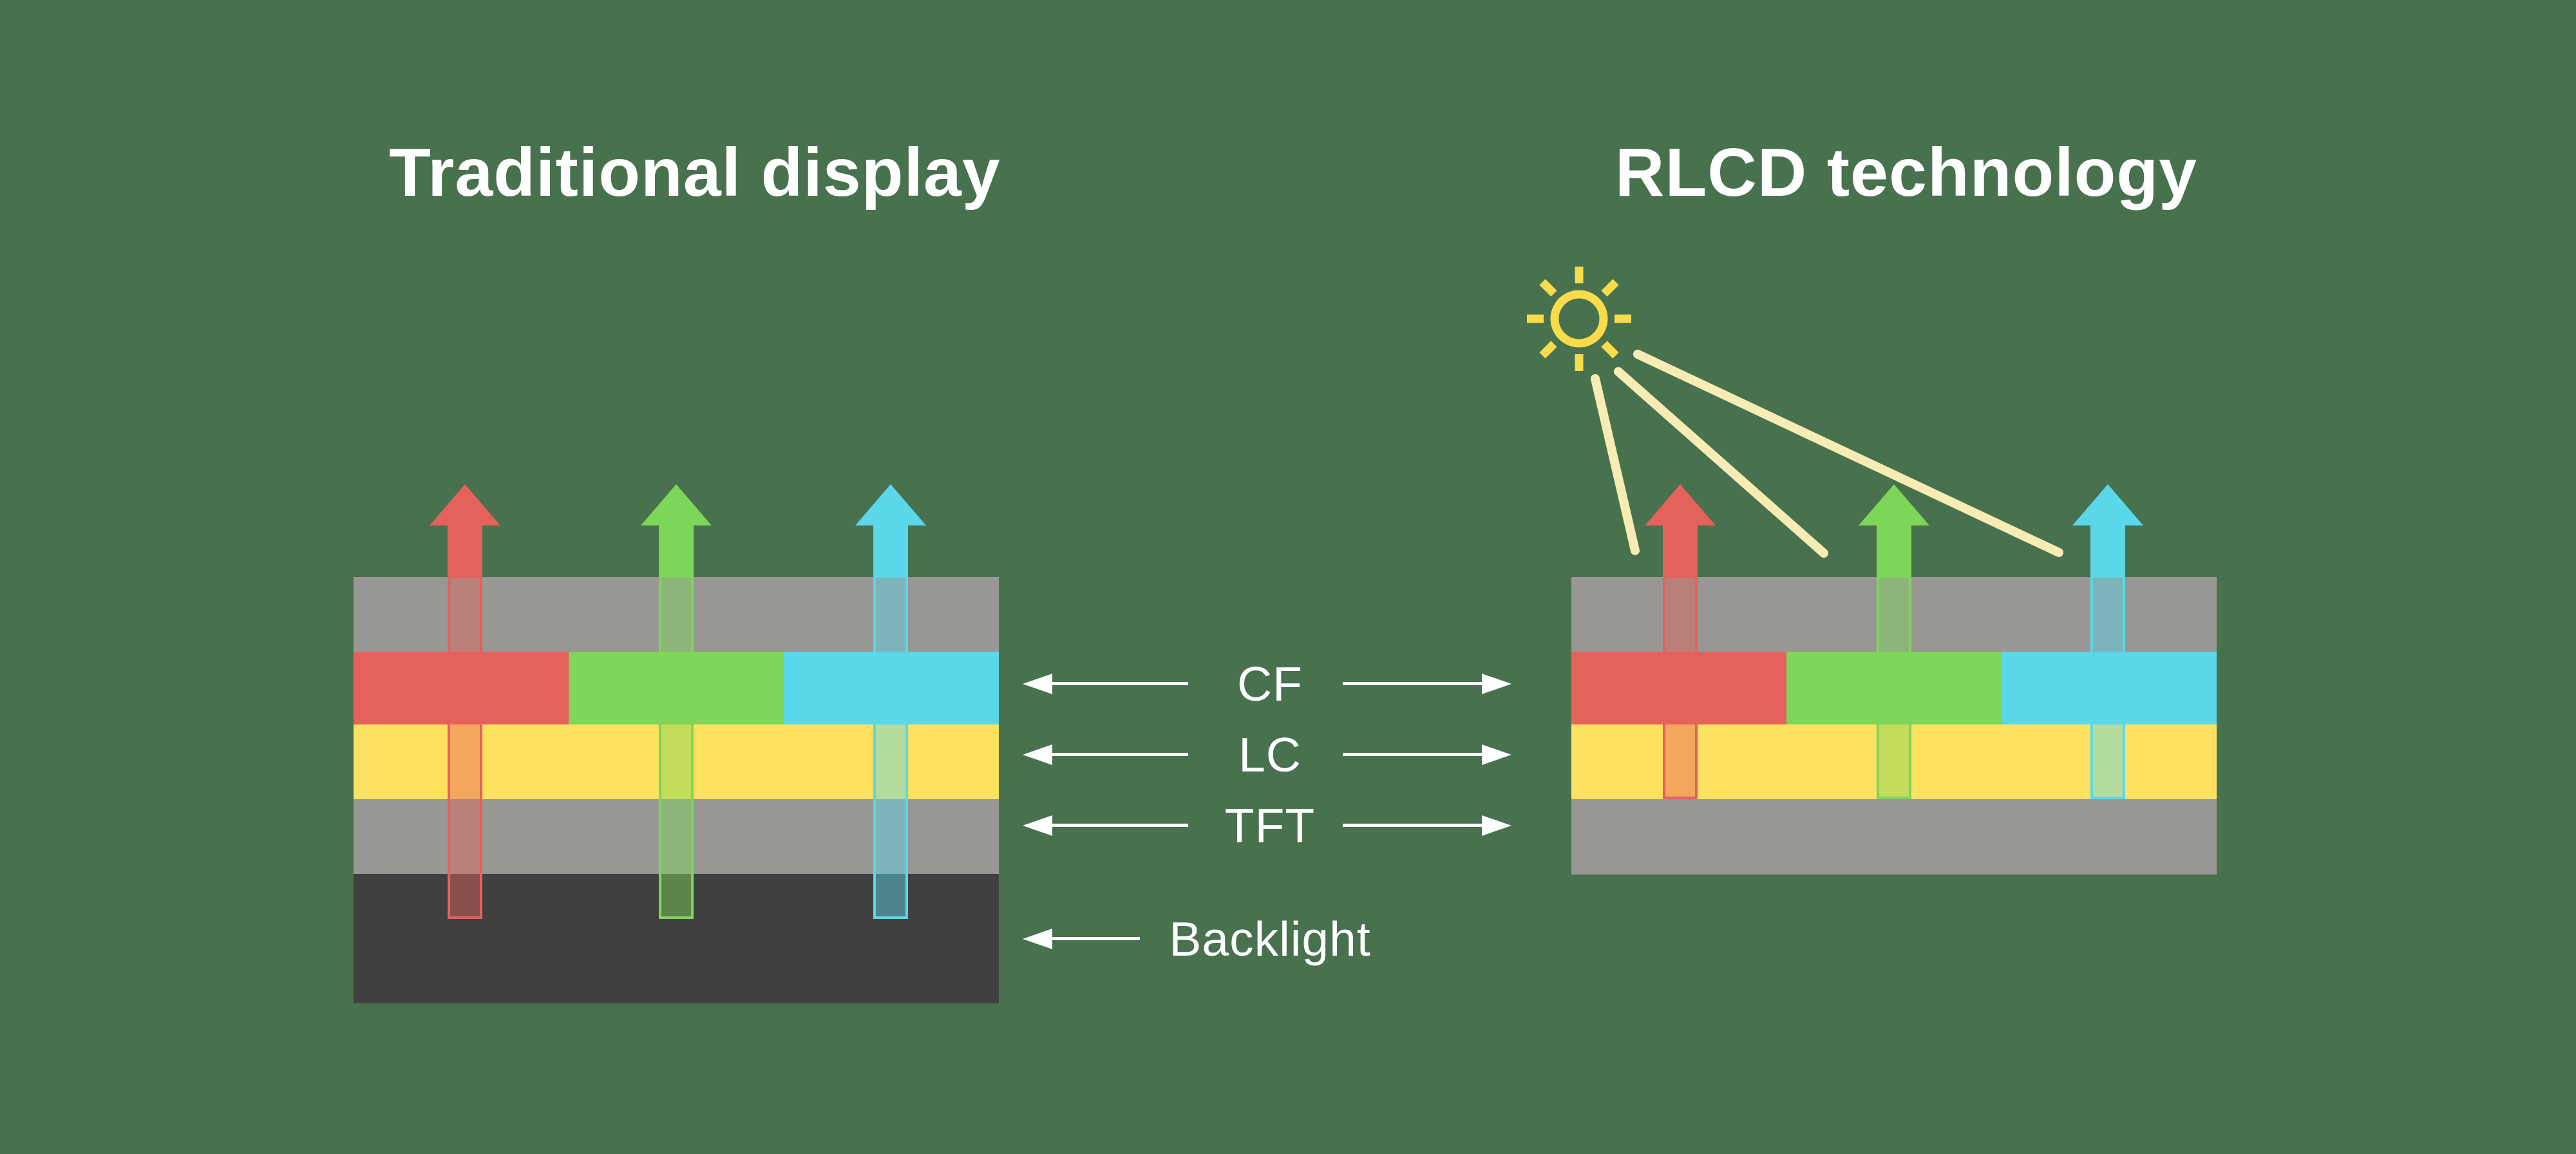  I want to click on left-glass-layer, so click(677, 614).